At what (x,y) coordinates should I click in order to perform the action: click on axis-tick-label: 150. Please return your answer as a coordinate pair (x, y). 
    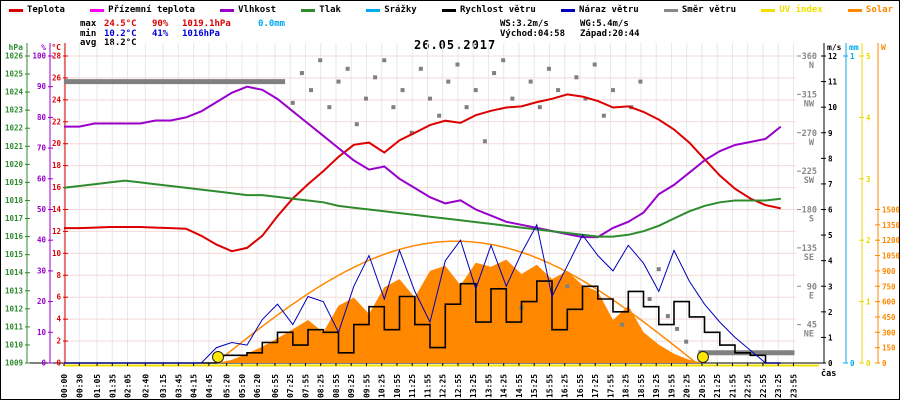
    Looking at the image, I should click on (889, 348).